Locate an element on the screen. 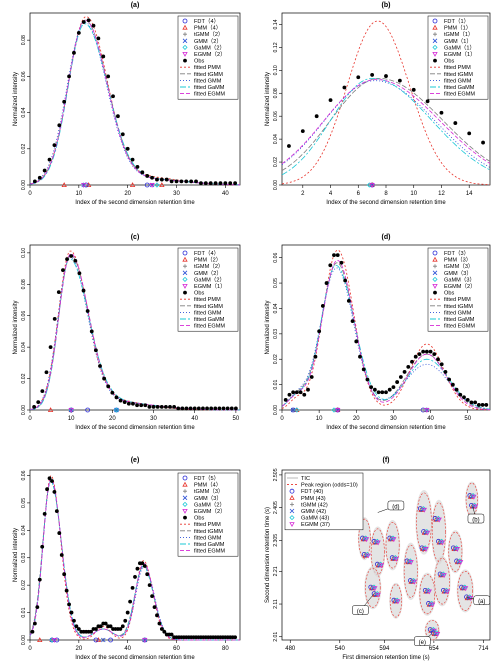 This screenshot has width=496, height=672. legend-label: PMM（4） is located at coordinates (207, 485).